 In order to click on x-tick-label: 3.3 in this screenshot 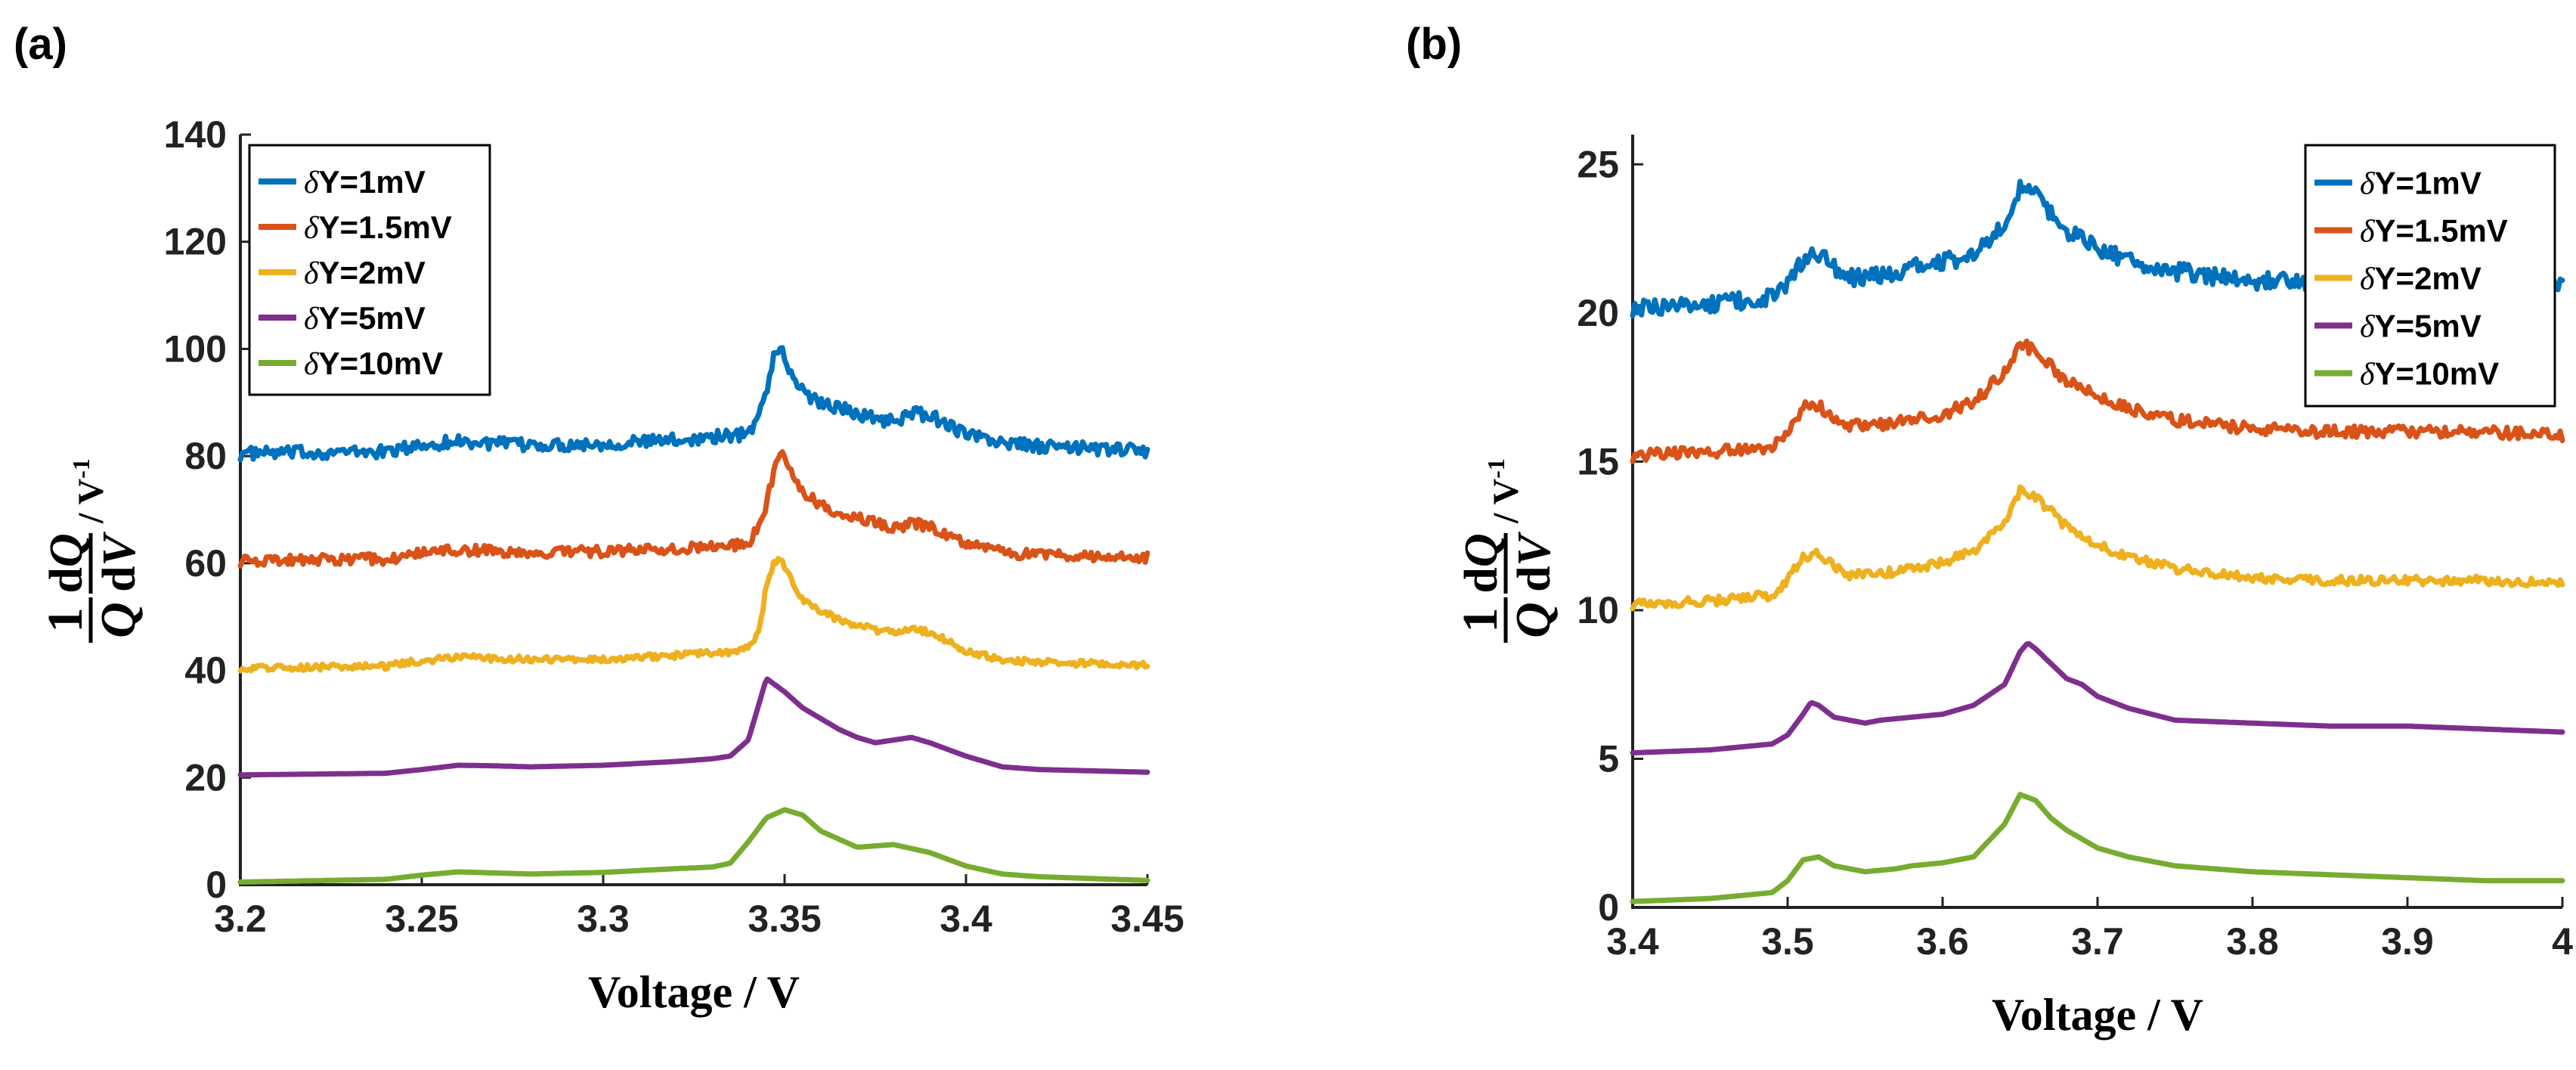, I will do `click(603, 919)`.